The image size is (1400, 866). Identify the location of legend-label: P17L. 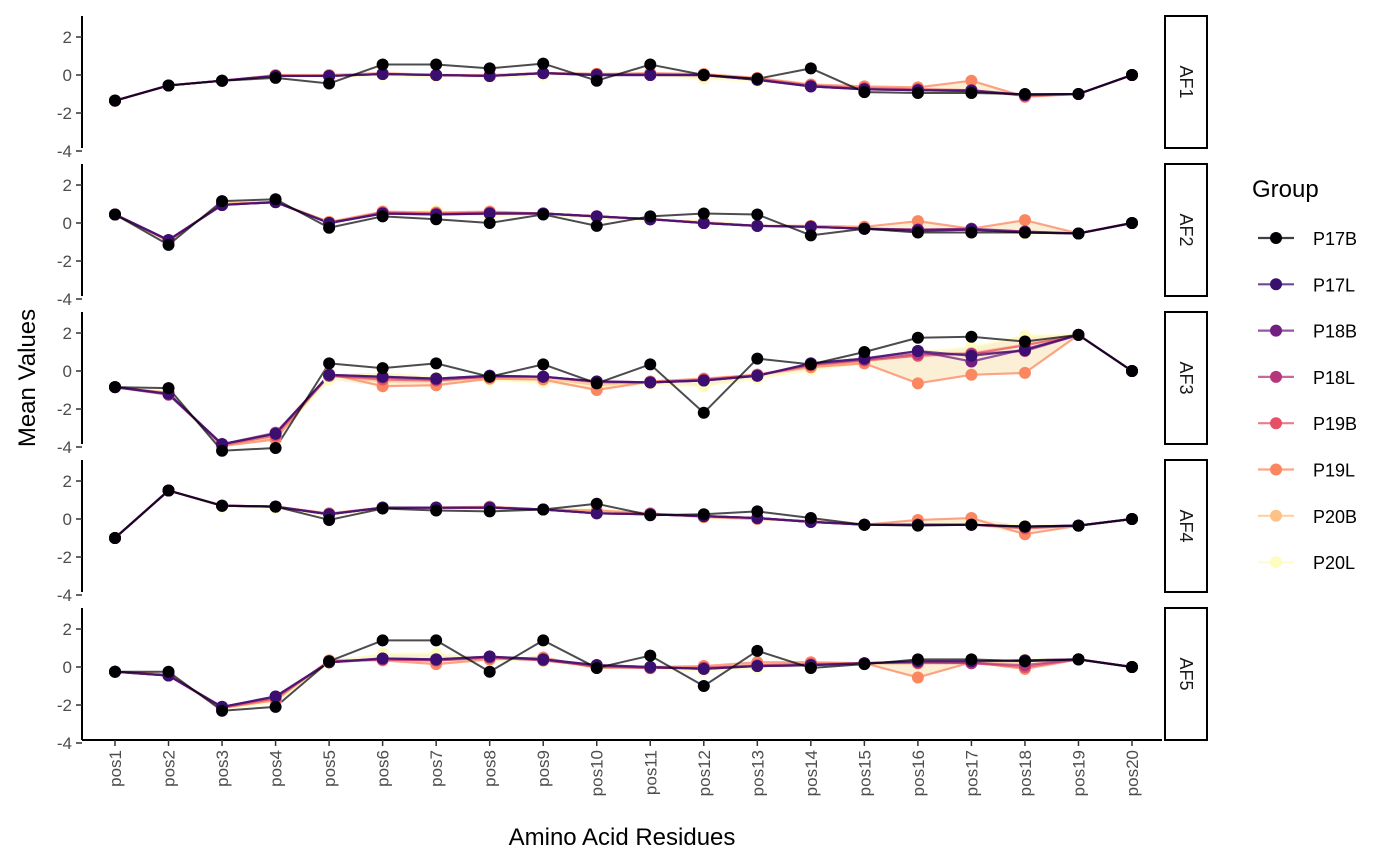
(1334, 285).